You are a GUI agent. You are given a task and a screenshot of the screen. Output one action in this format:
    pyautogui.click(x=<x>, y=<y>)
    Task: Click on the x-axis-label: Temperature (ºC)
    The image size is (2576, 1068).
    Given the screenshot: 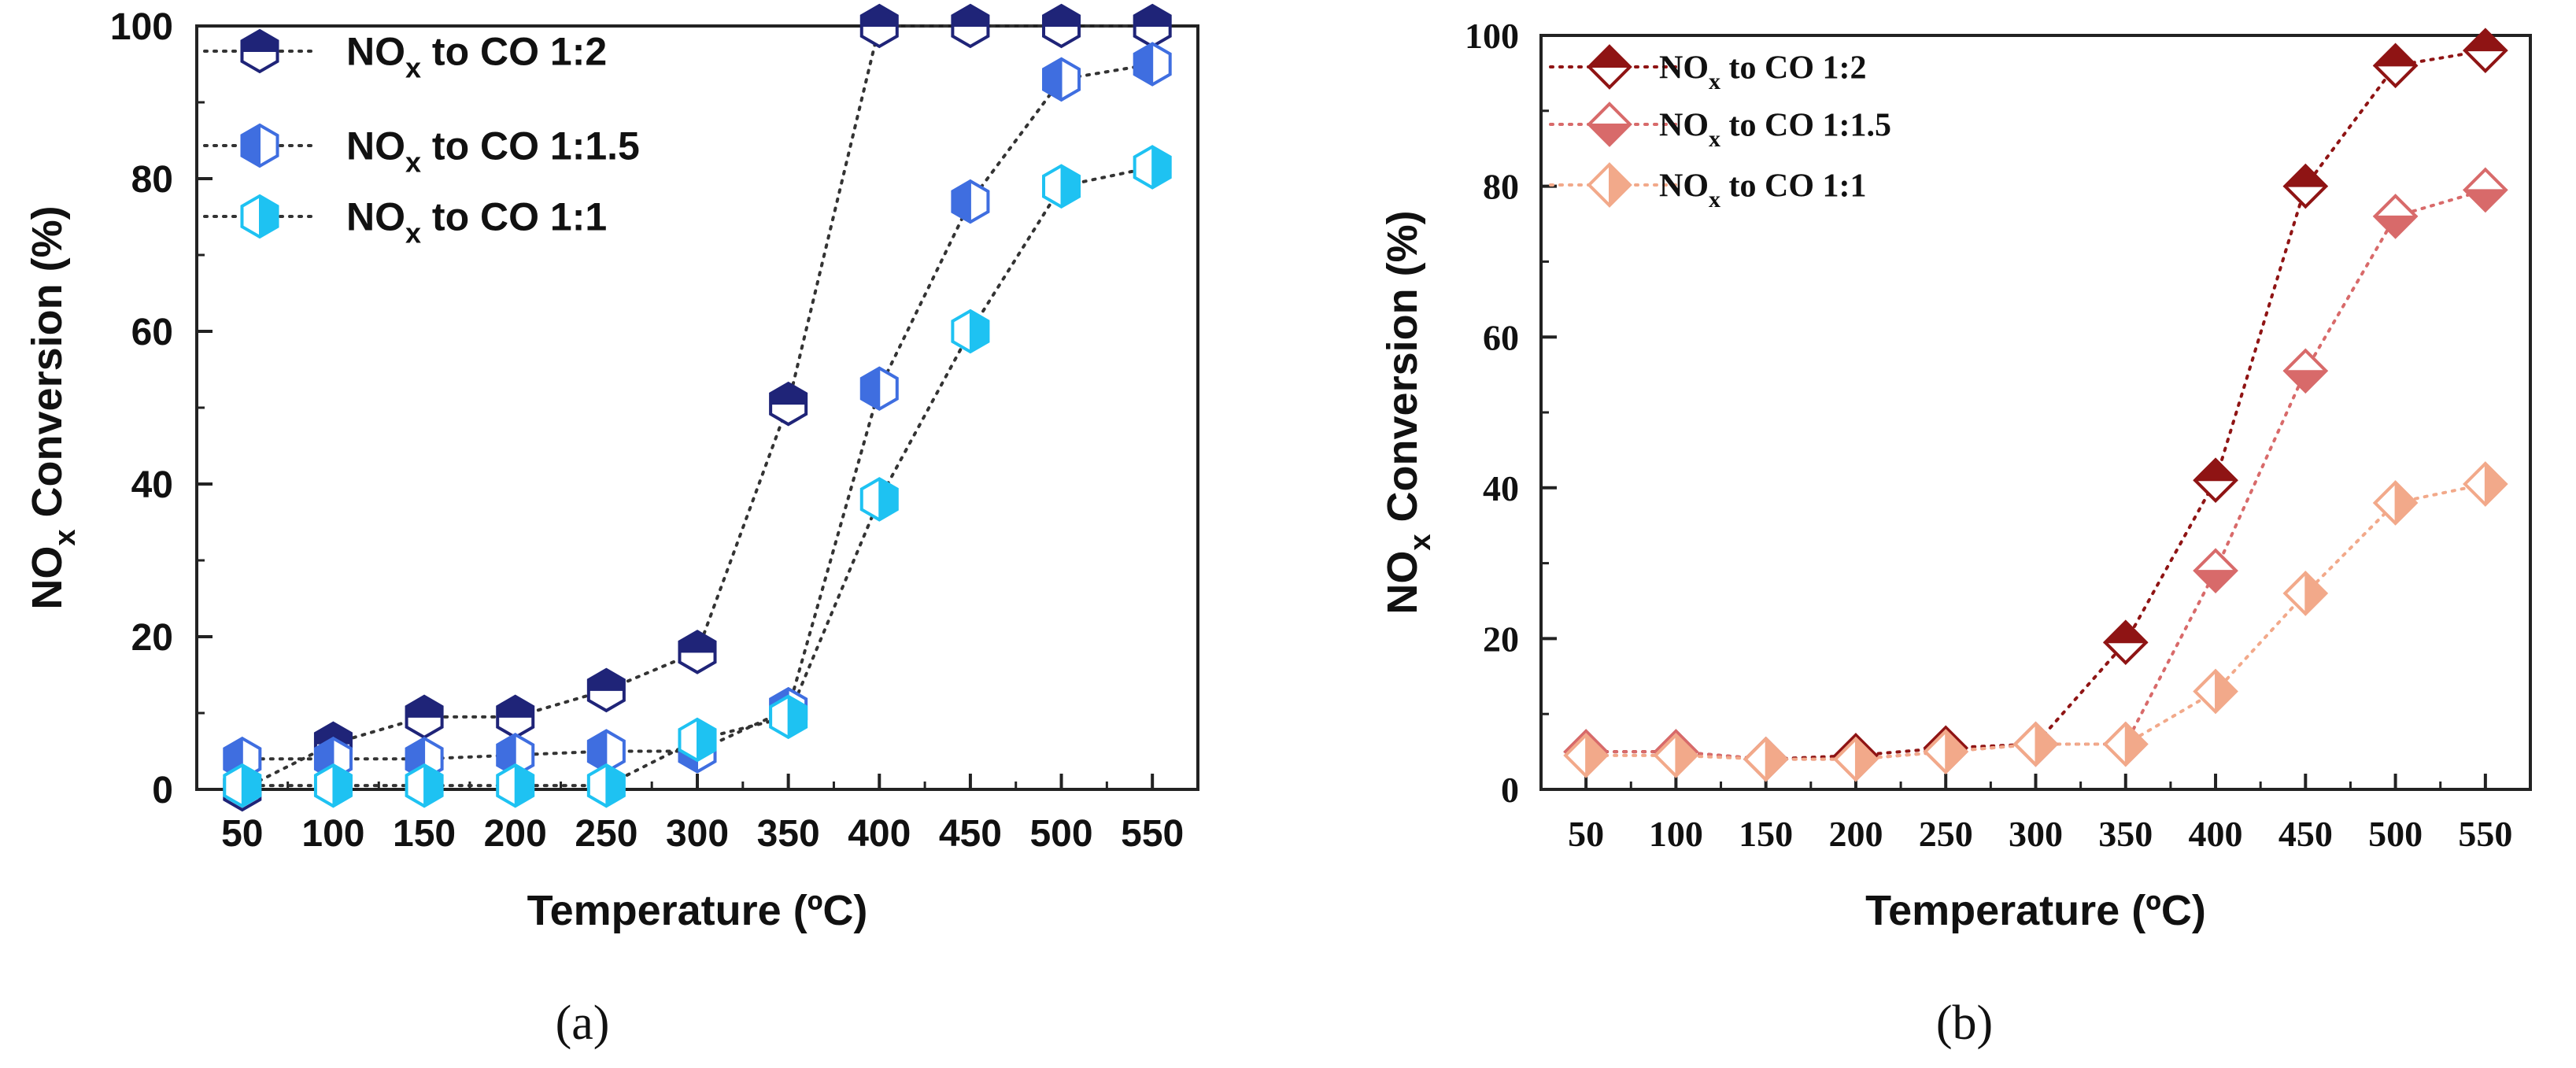 What is the action you would take?
    pyautogui.click(x=697, y=911)
    